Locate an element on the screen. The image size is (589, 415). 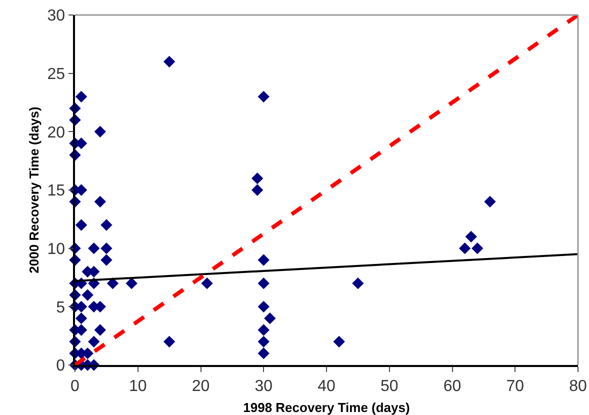
x-tick-label: 0 is located at coordinates (75, 386).